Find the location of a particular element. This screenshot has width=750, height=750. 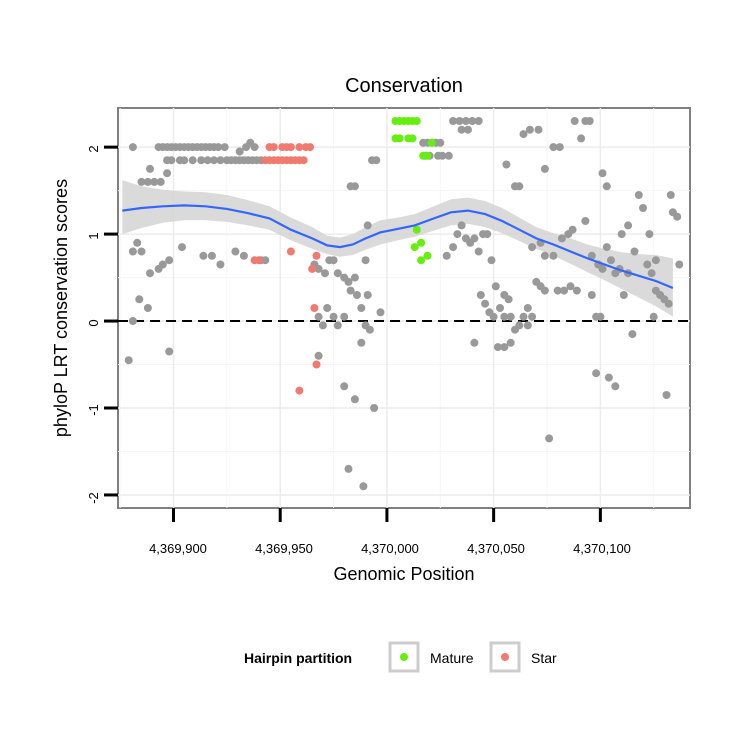

y-tick-label: 1 is located at coordinates (93, 235).